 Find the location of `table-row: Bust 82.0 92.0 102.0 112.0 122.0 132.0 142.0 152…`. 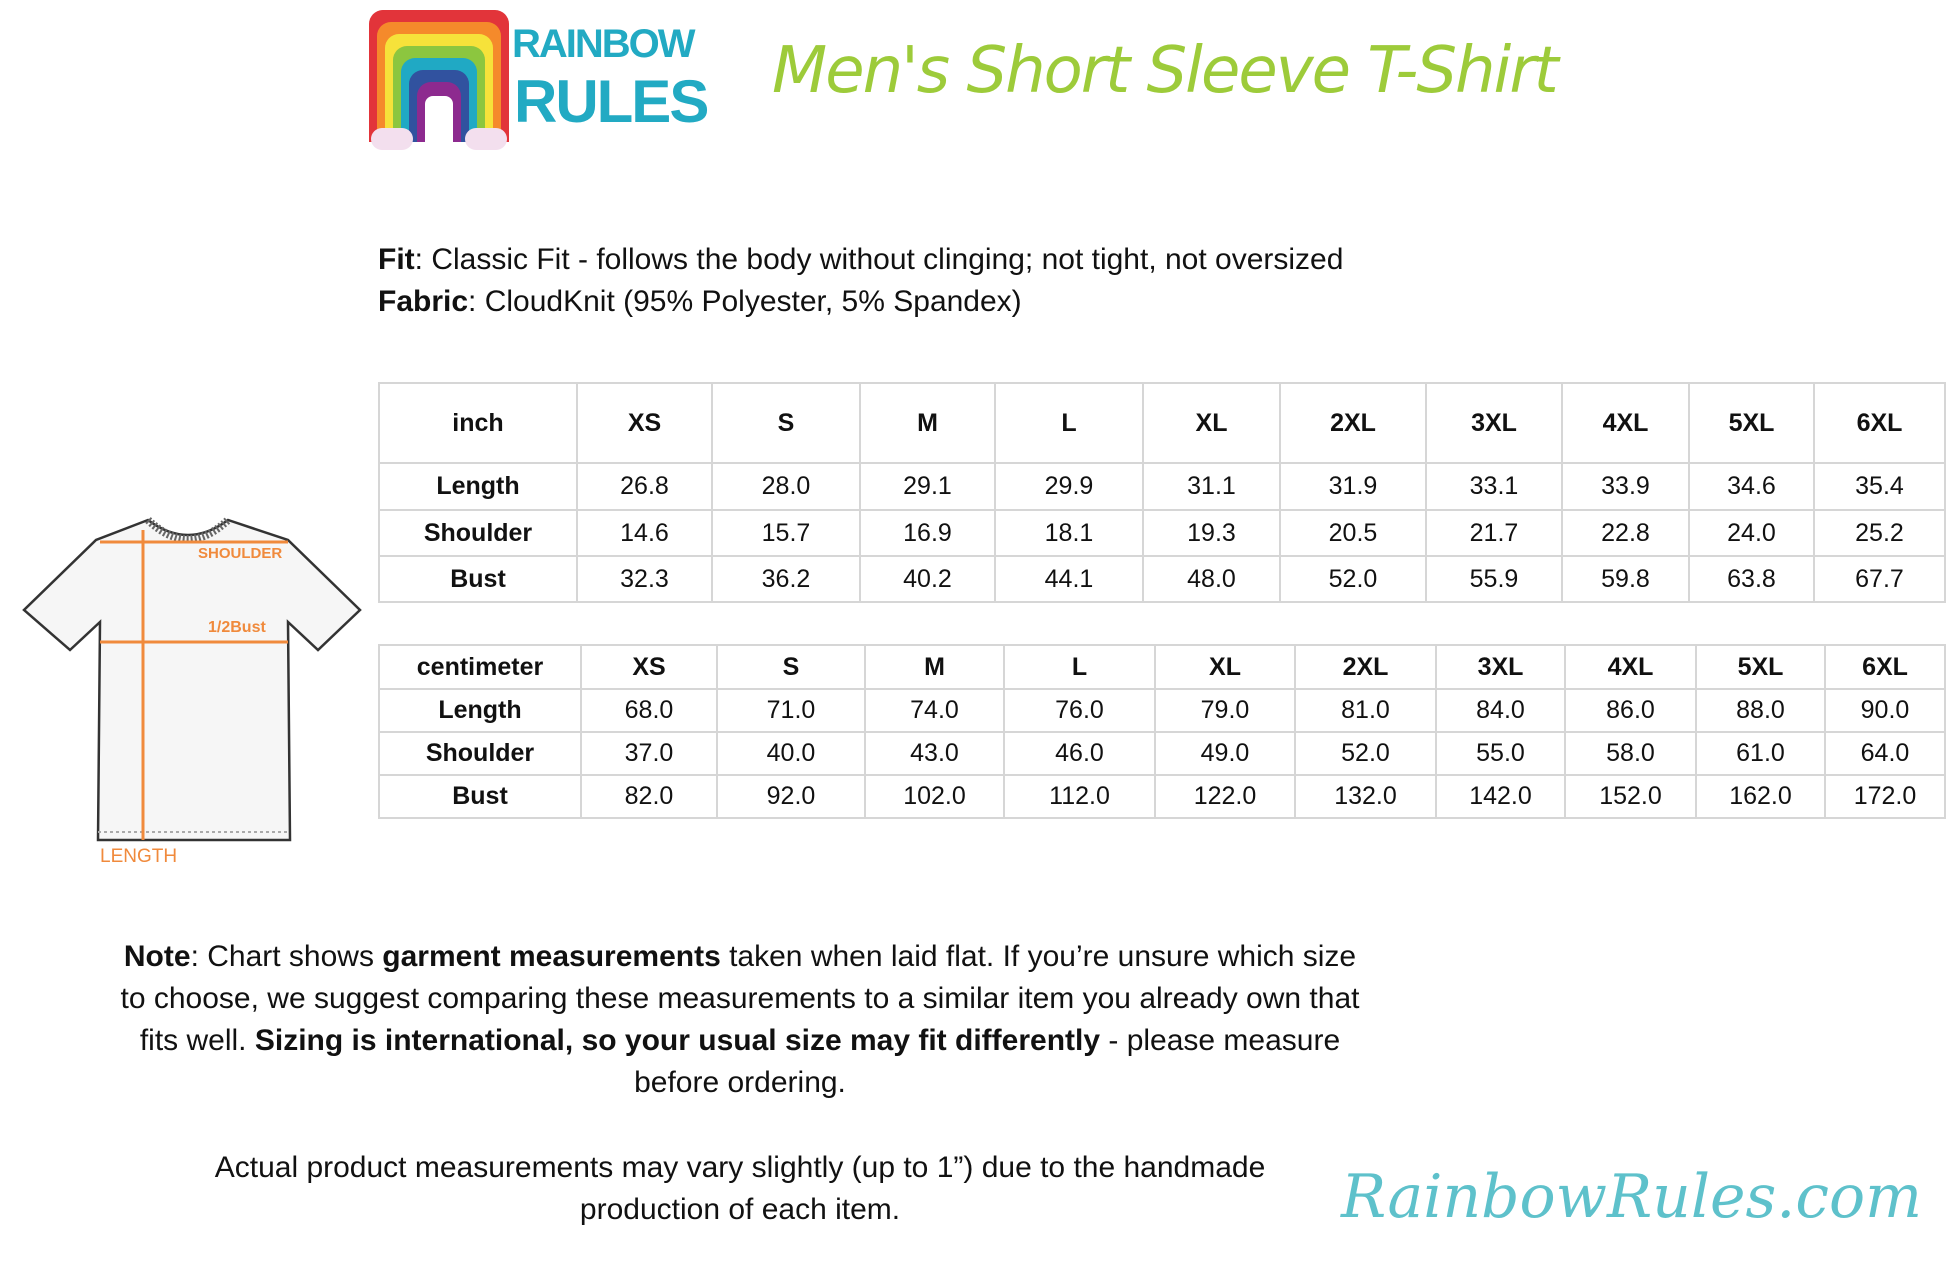

table-row: Bust 82.0 92.0 102.0 112.0 122.0 132.0 142.0 152… is located at coordinates (1162, 796).